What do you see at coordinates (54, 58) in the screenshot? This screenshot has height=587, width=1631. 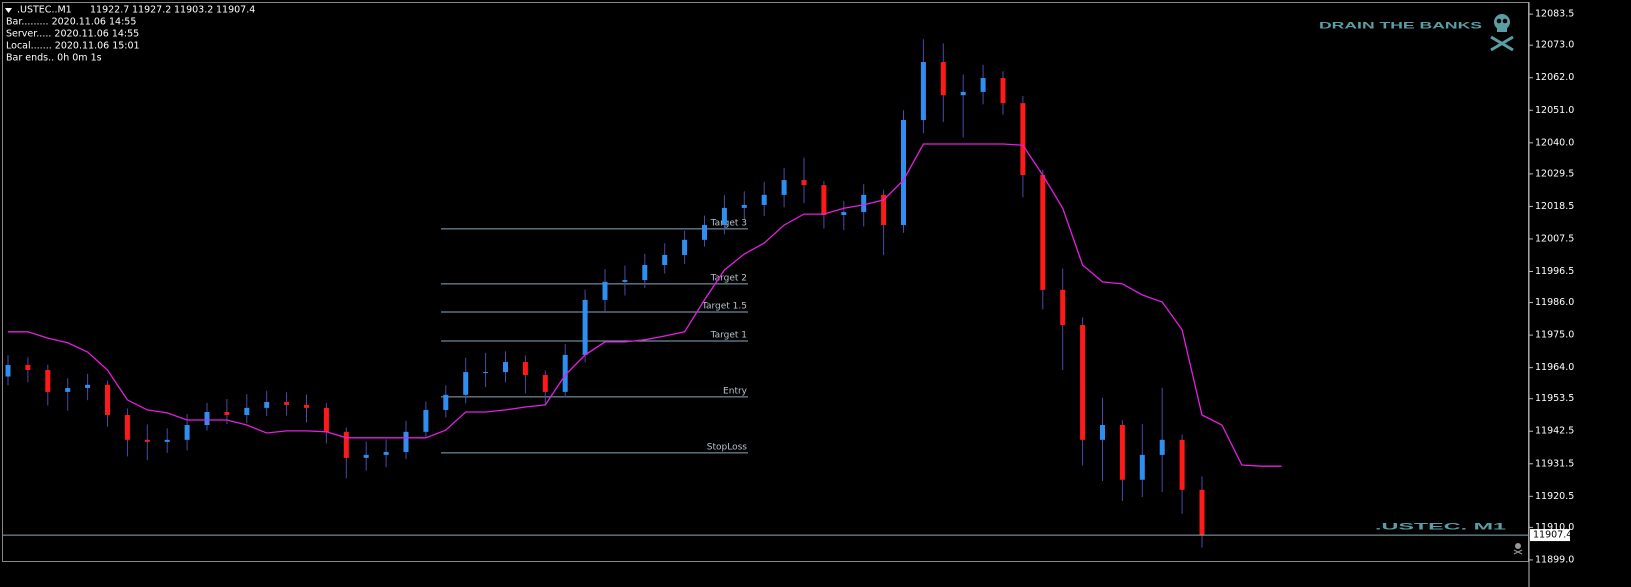 I see `info-line: Bar ends.. 0h 0m 1s` at bounding box center [54, 58].